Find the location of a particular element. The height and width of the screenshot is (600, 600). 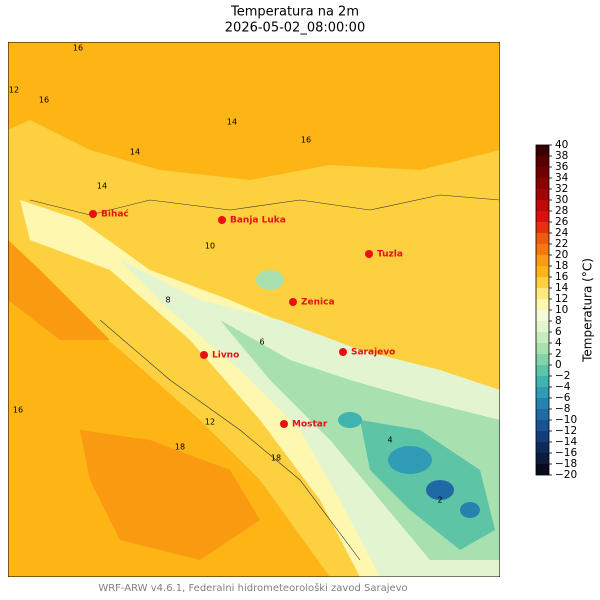

colorbar-tick-label: 4 is located at coordinates (558, 343).